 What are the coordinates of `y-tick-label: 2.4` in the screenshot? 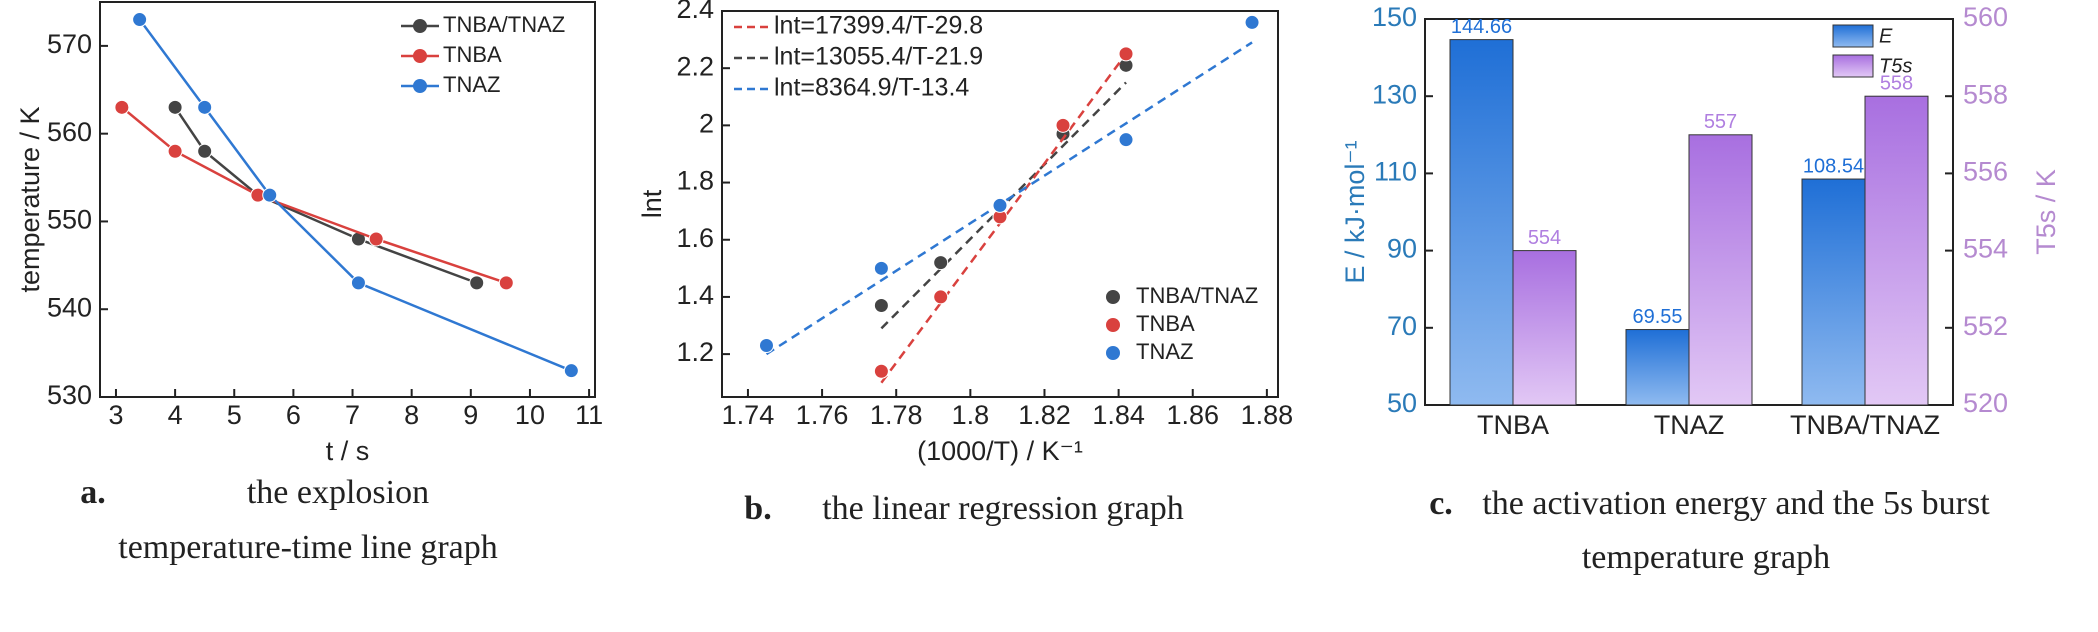 It's located at (695, 12).